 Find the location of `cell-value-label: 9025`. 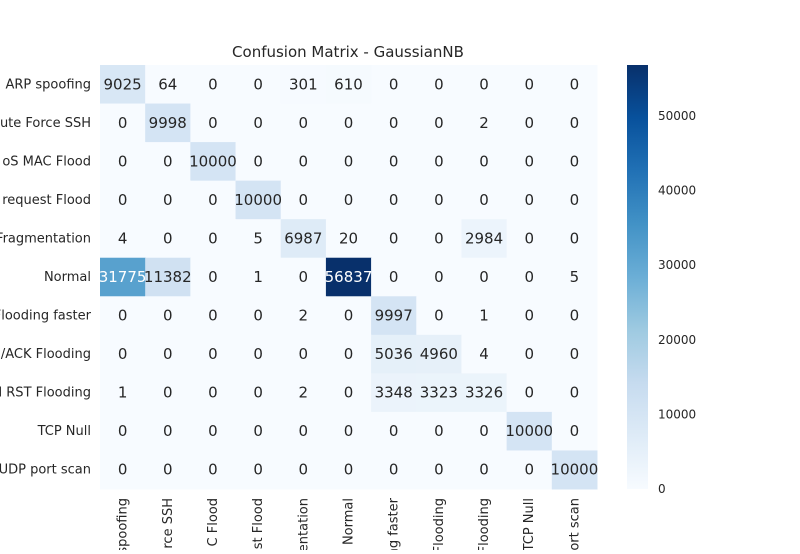

cell-value-label: 9025 is located at coordinates (122, 84).